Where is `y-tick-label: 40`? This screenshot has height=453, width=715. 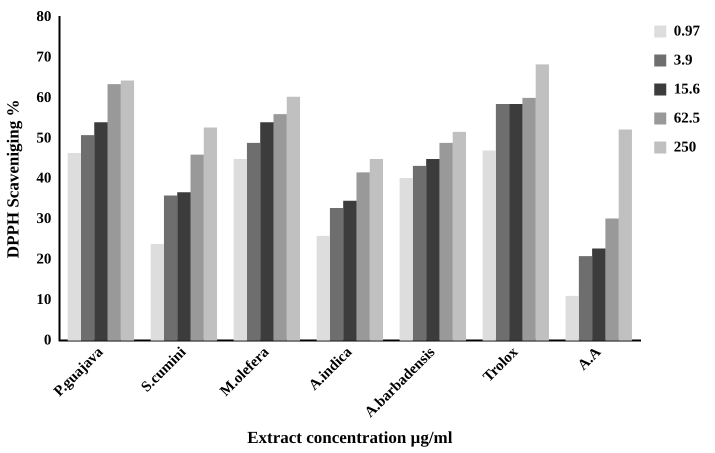 y-tick-label: 40 is located at coordinates (44, 178).